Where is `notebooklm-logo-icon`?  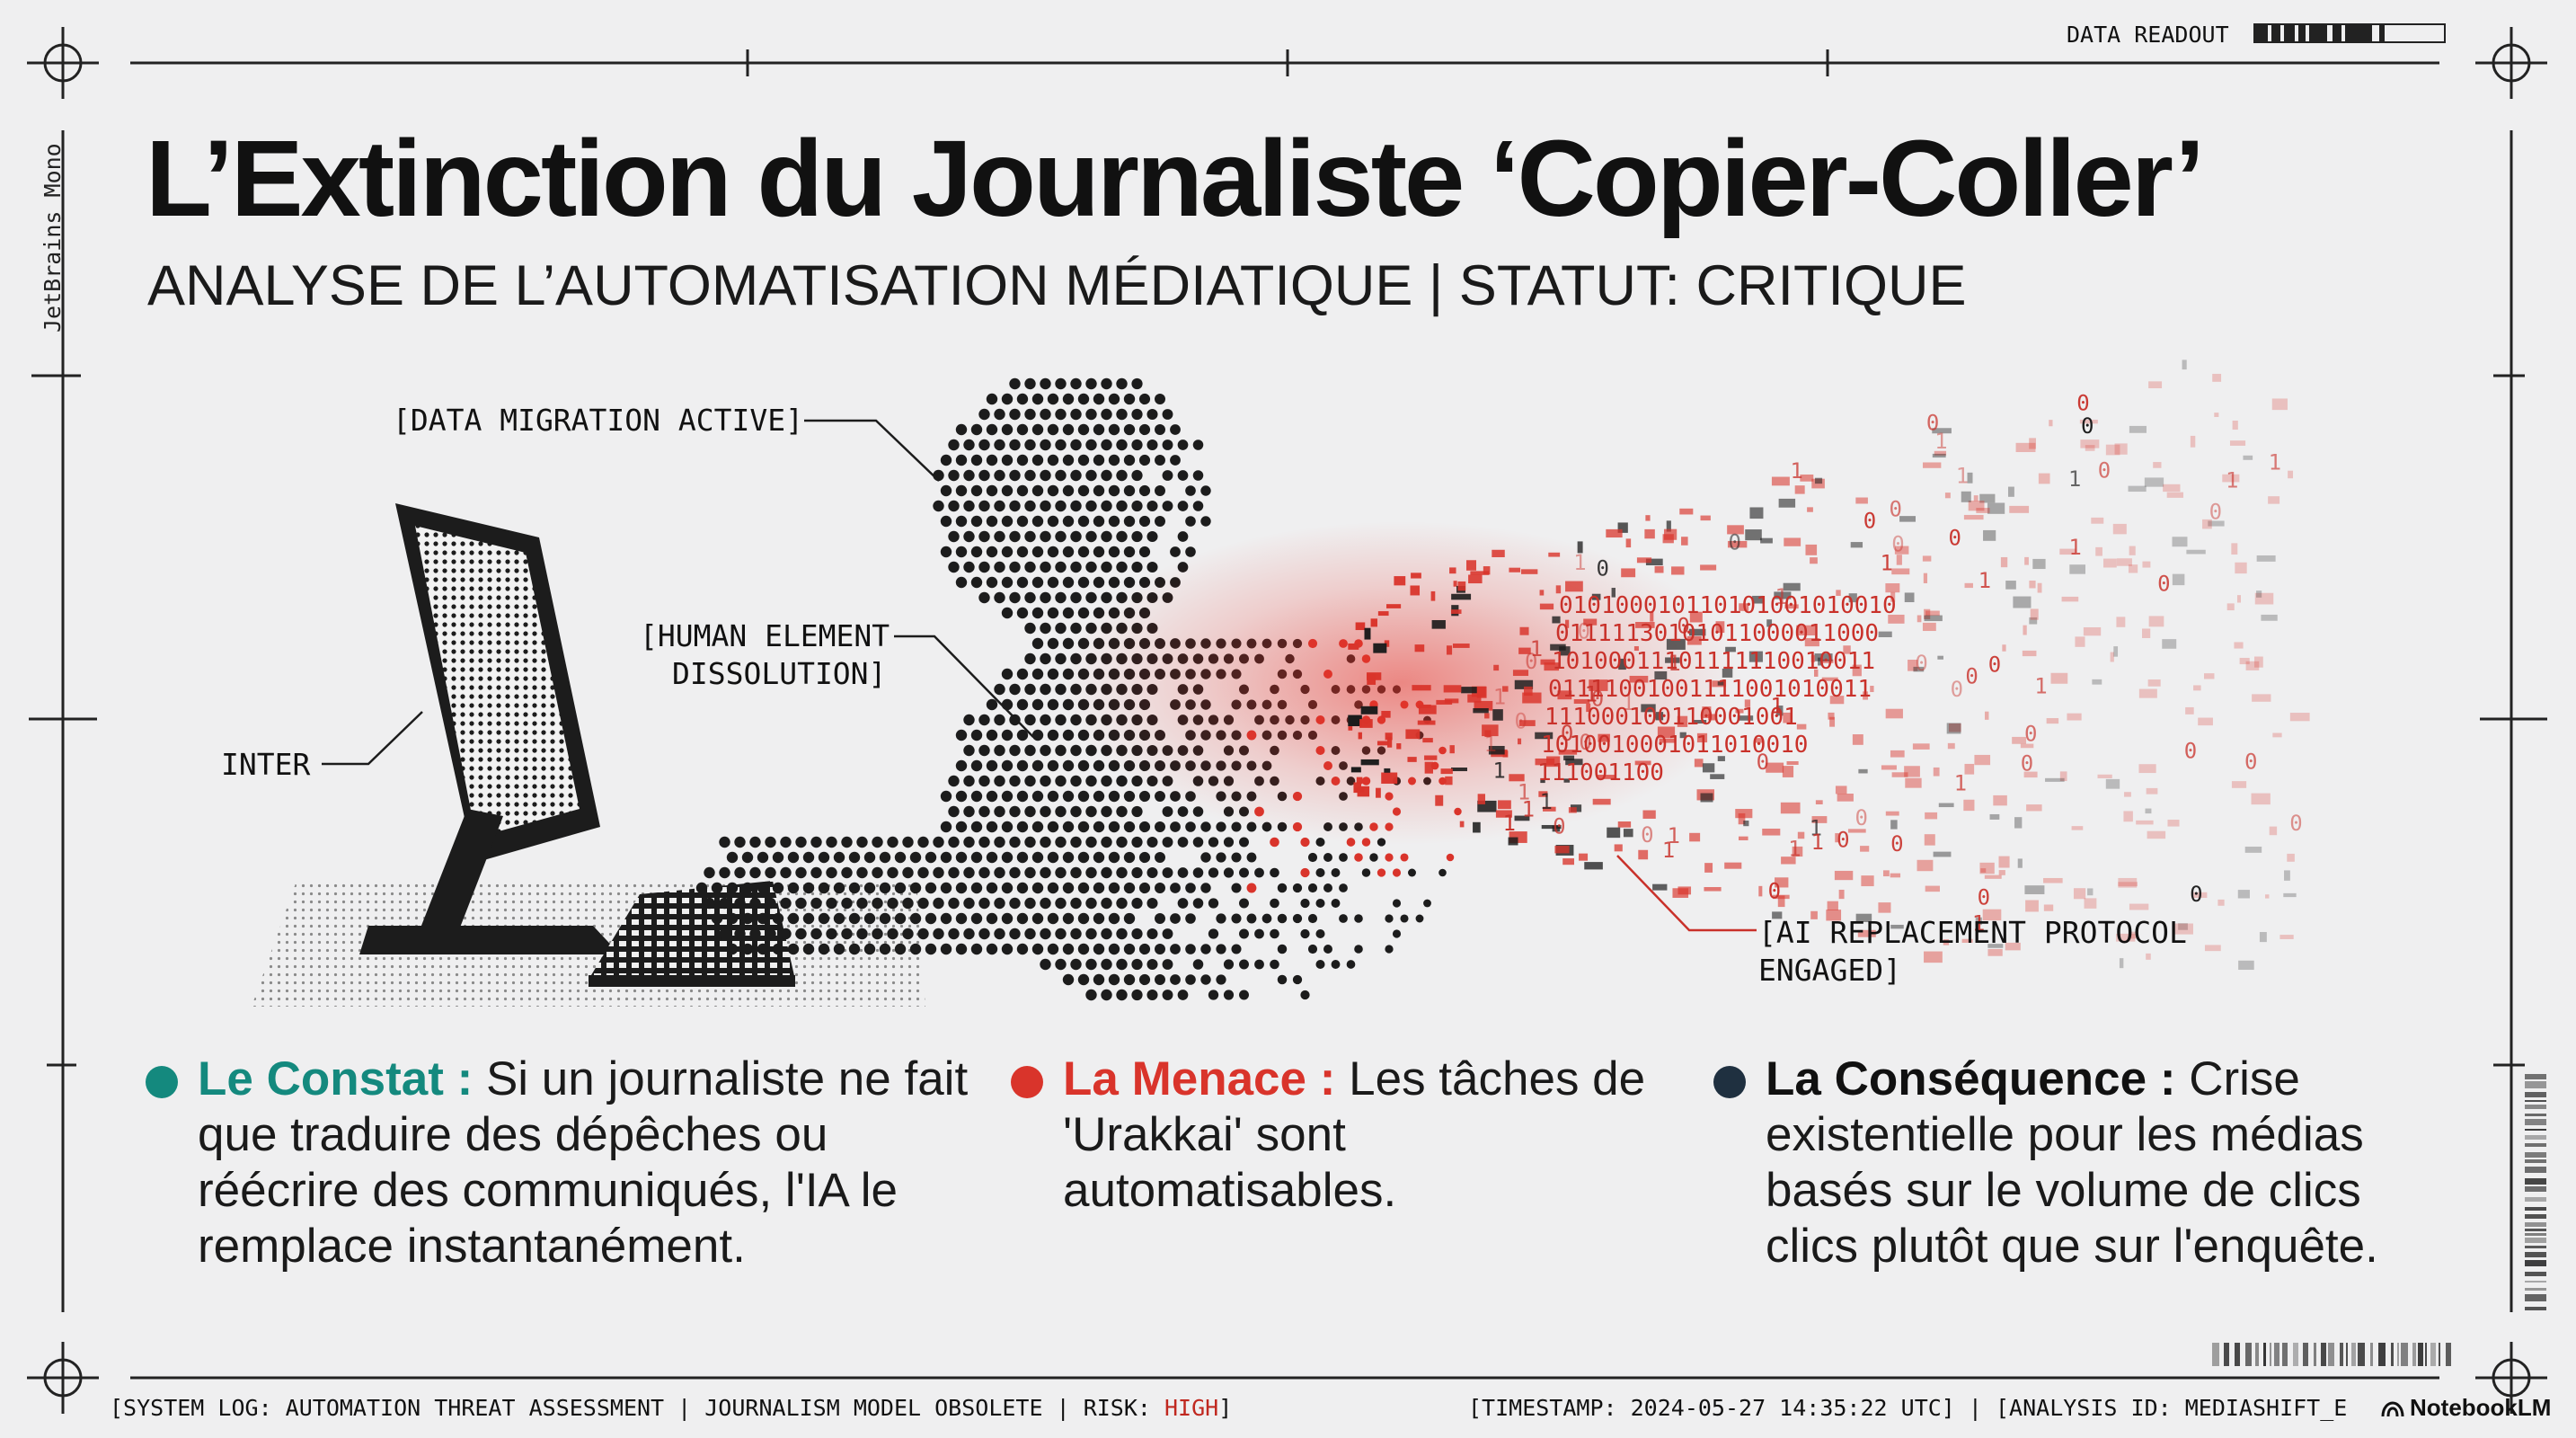 notebooklm-logo-icon is located at coordinates (2392, 1409).